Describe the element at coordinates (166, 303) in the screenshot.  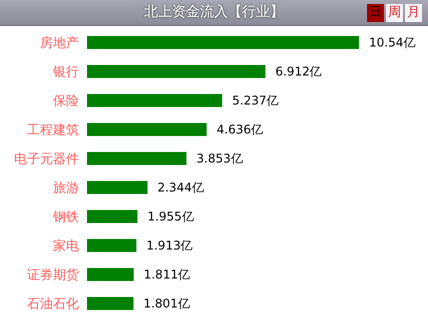
I see `data-label: 1.801亿` at that location.